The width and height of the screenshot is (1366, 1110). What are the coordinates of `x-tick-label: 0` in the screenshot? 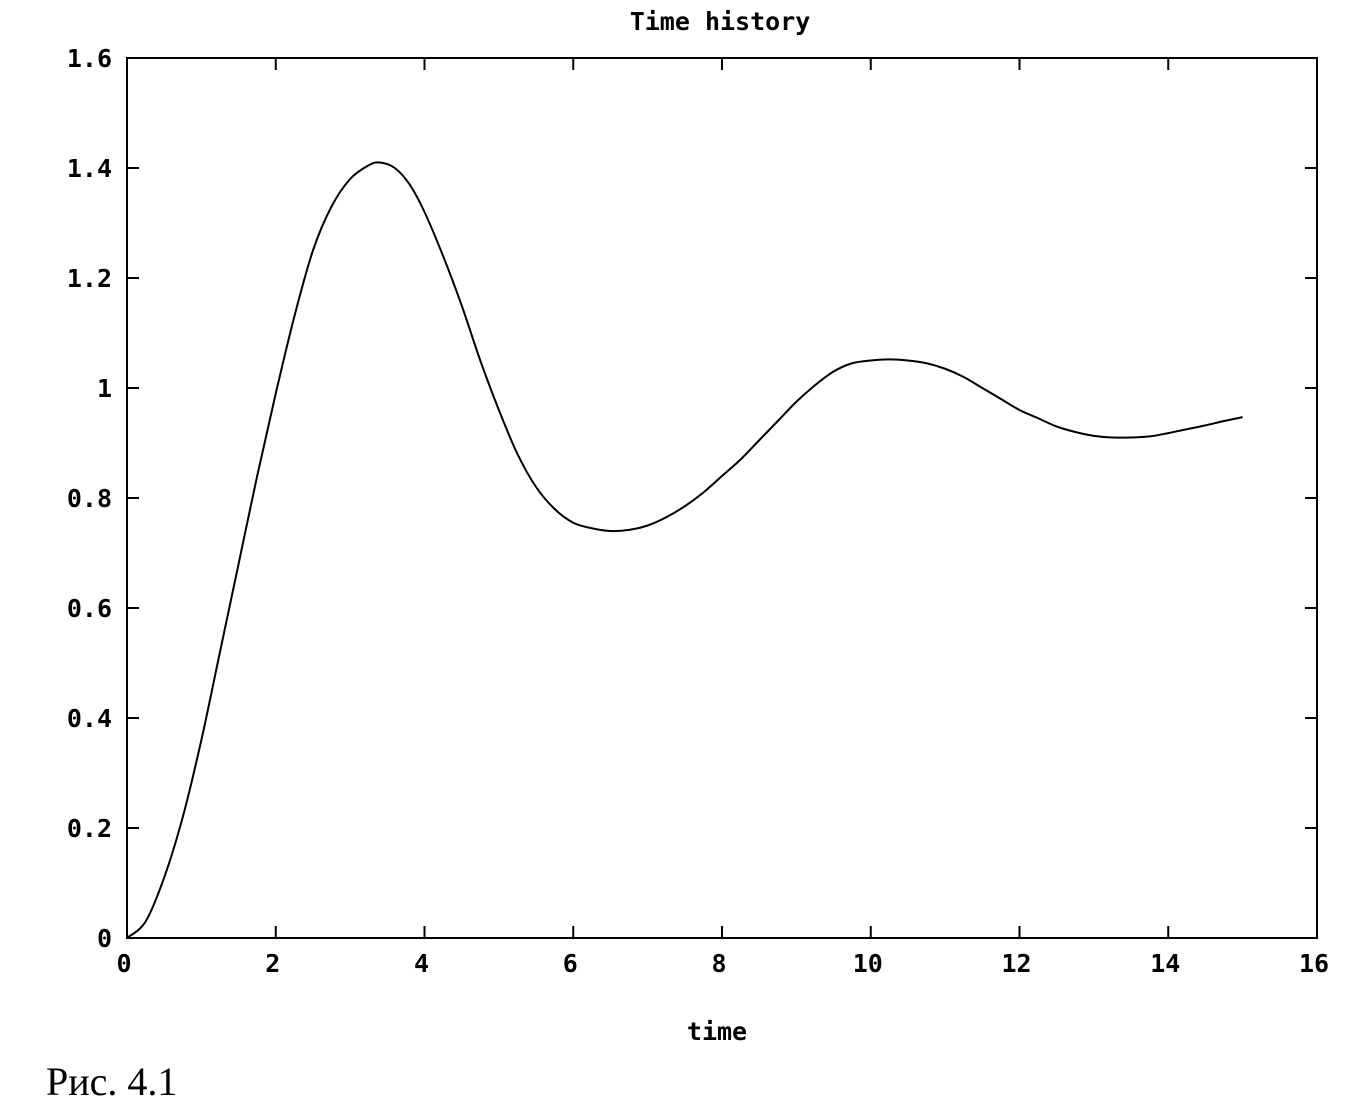 It's located at (123, 963).